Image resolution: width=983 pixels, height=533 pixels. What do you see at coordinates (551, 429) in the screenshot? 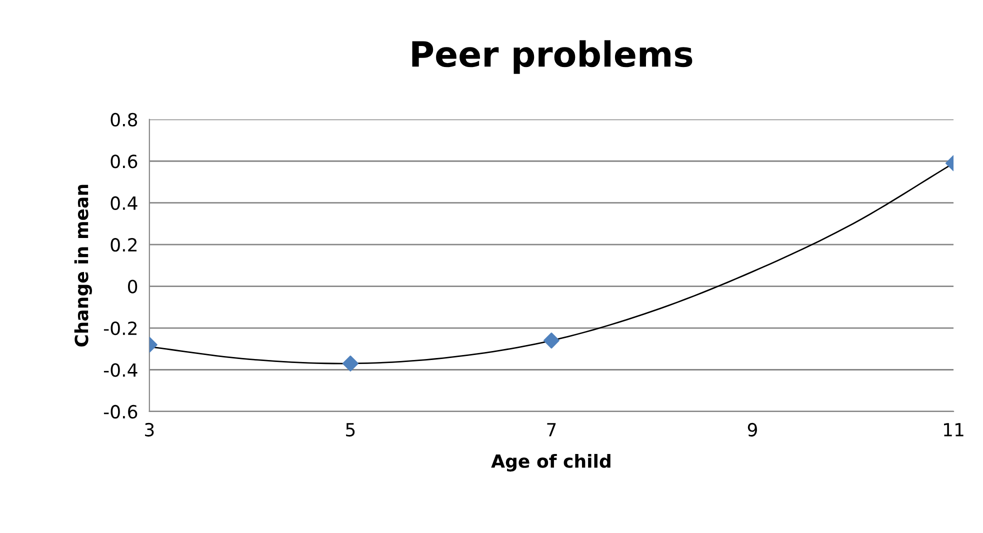
I see `x-tick-label: 7` at bounding box center [551, 429].